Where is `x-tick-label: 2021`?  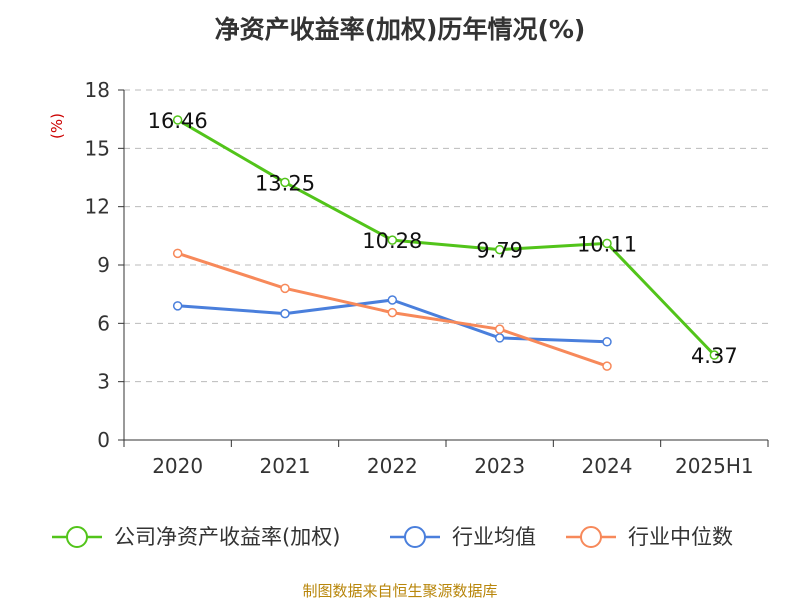 x-tick-label: 2021 is located at coordinates (285, 466).